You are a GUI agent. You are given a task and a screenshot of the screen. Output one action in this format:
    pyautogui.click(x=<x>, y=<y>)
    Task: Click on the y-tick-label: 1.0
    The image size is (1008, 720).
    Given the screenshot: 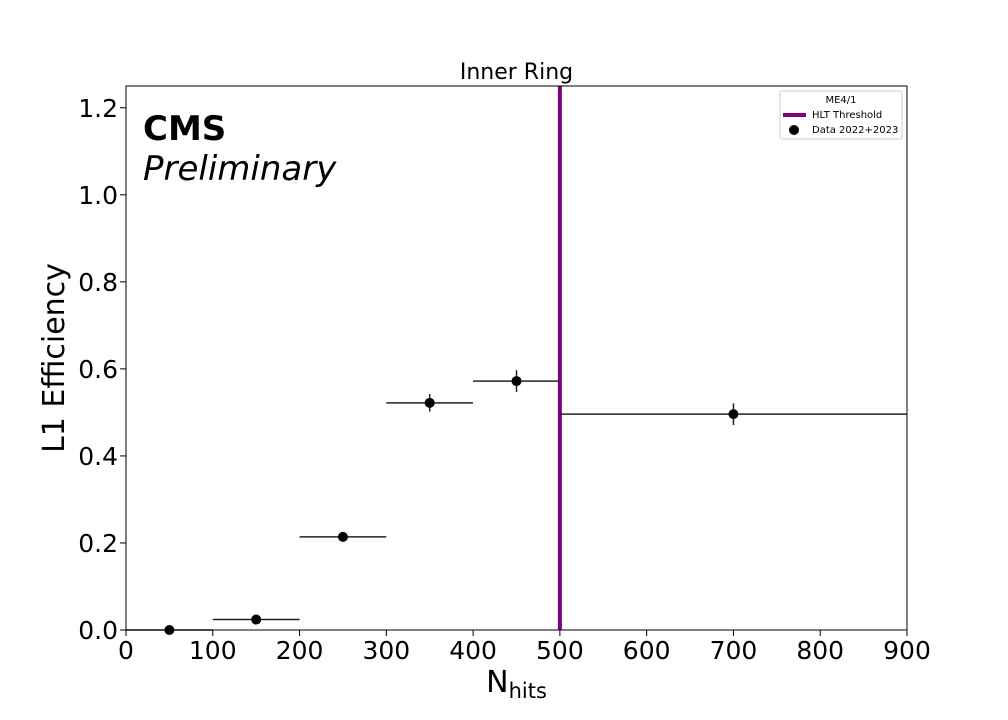 What is the action you would take?
    pyautogui.click(x=98, y=195)
    